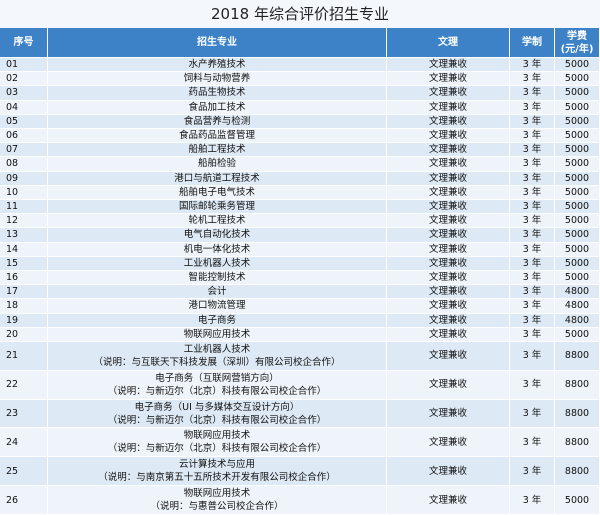 Image resolution: width=600 pixels, height=515 pixels. I want to click on cell-text: 11, so click(12, 207).